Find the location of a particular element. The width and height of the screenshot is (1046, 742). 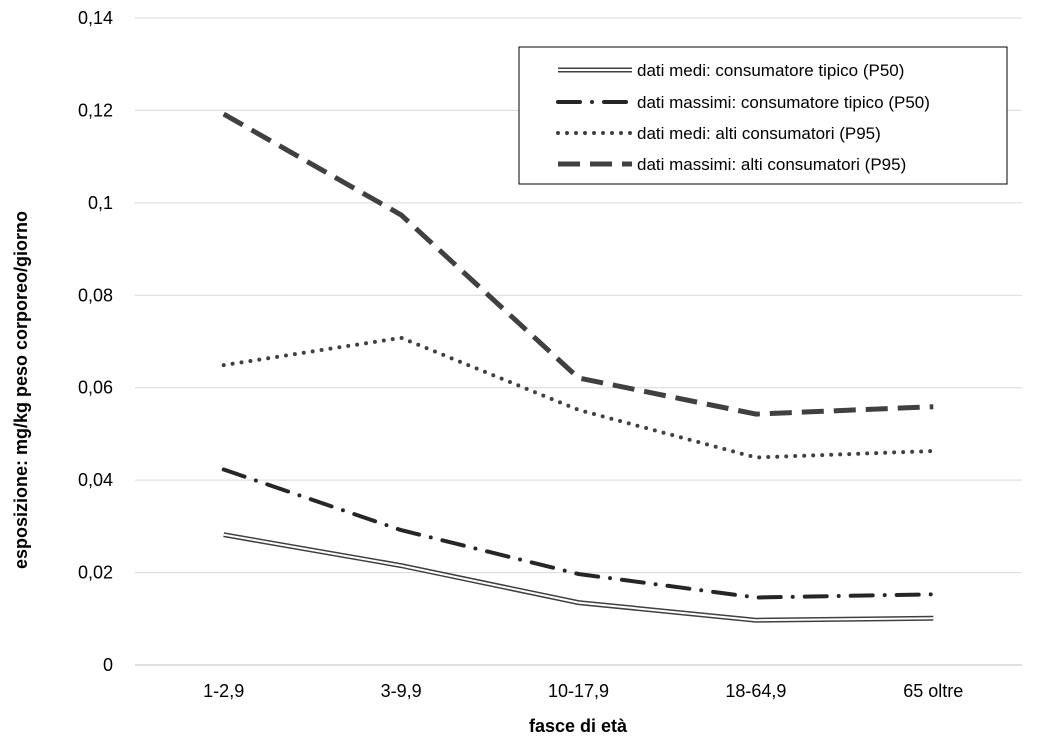

y-tick-label: 0,12 is located at coordinates (95, 110).